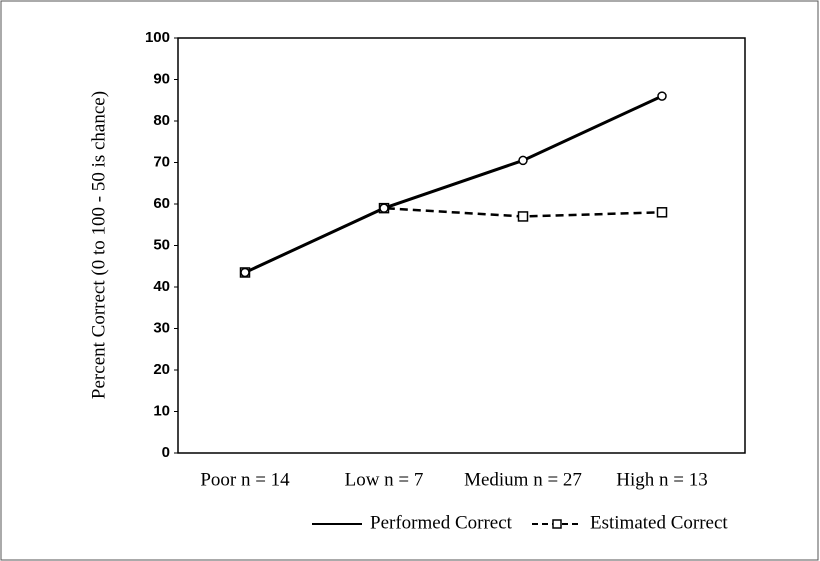  Describe the element at coordinates (659, 522) in the screenshot. I see `legend-label: Estimated Correct` at that location.